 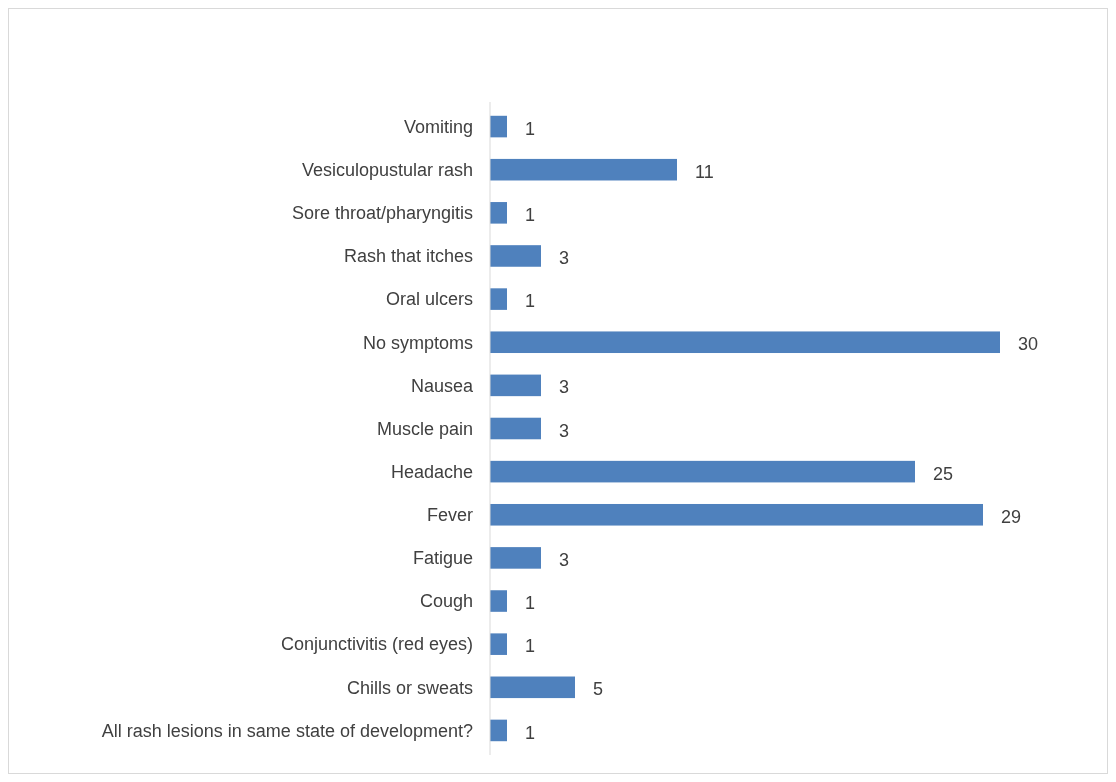 I want to click on data-label: 25, so click(x=943, y=473).